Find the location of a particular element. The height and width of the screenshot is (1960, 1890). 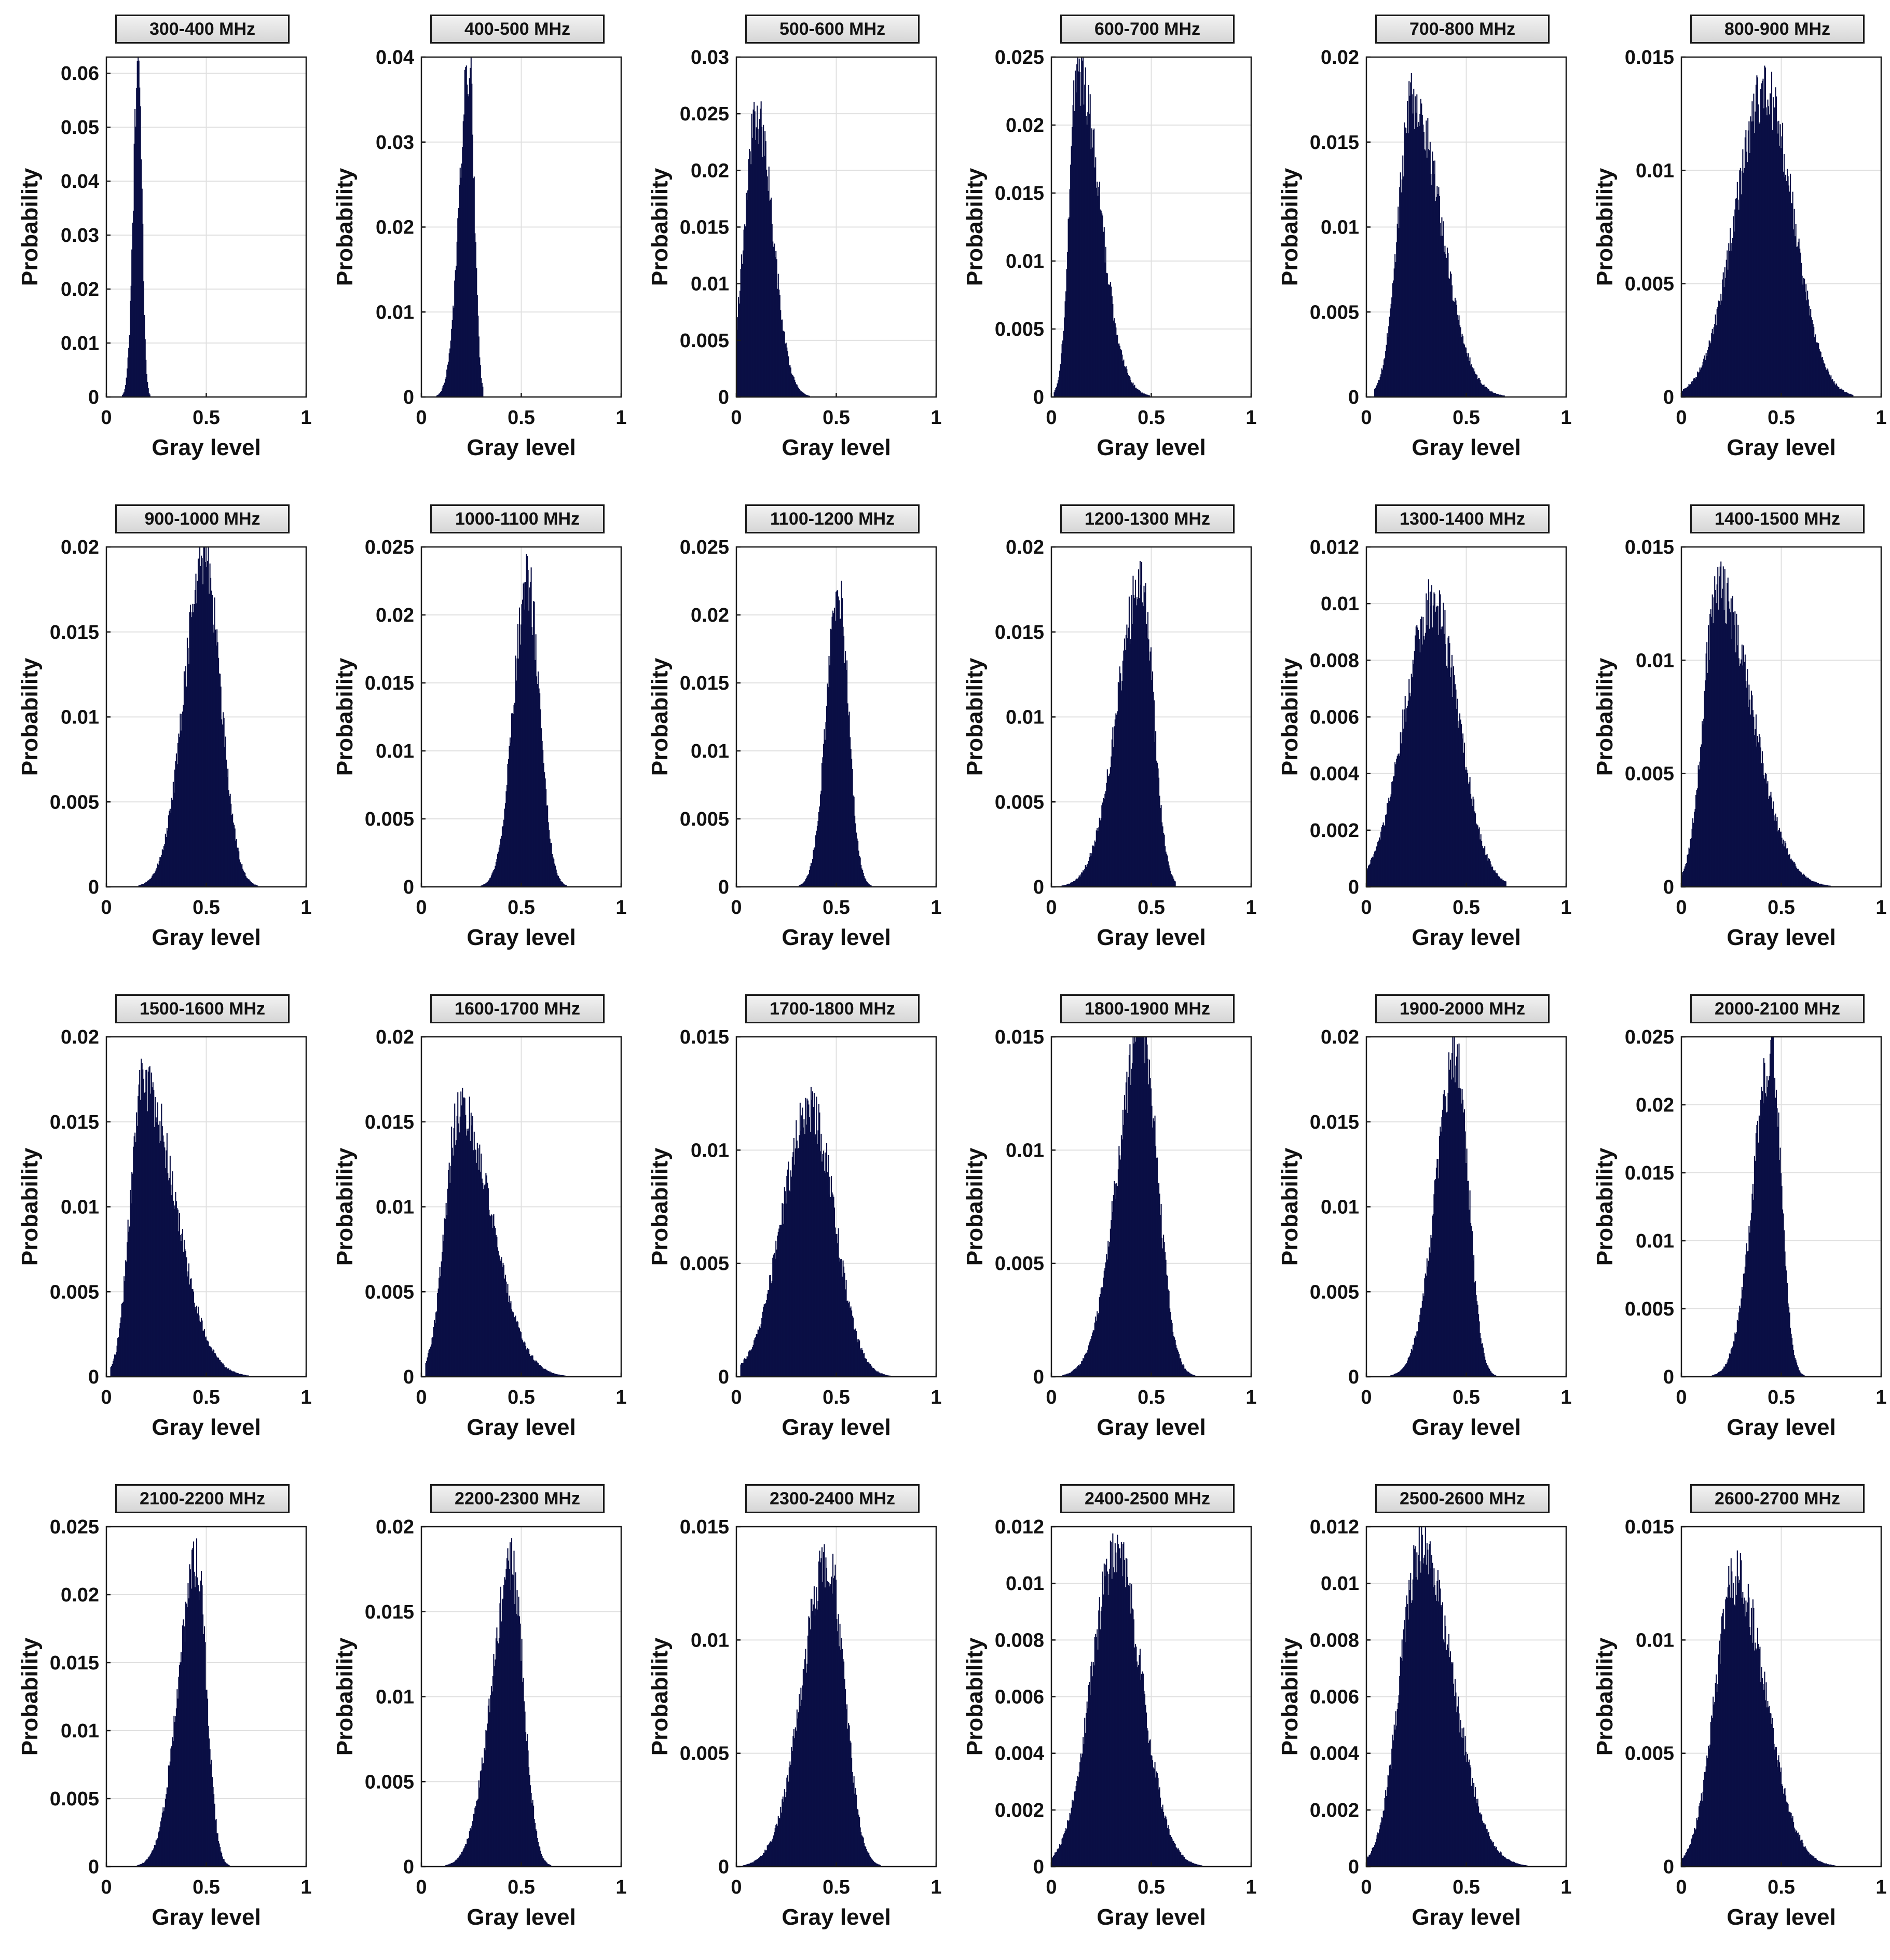

y-tick-label: 0.015 is located at coordinates (389, 683).